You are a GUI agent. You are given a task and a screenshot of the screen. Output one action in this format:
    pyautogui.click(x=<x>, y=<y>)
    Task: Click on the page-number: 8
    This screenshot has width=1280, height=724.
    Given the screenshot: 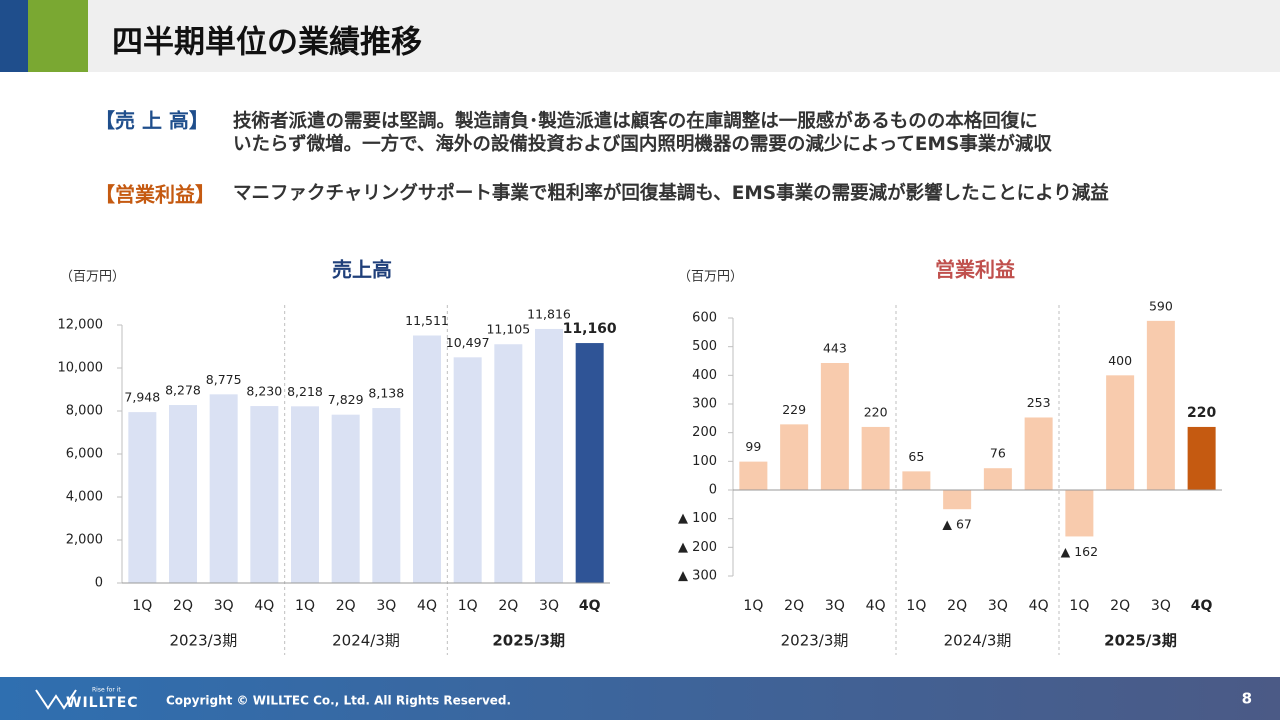 What is the action you would take?
    pyautogui.click(x=1247, y=699)
    